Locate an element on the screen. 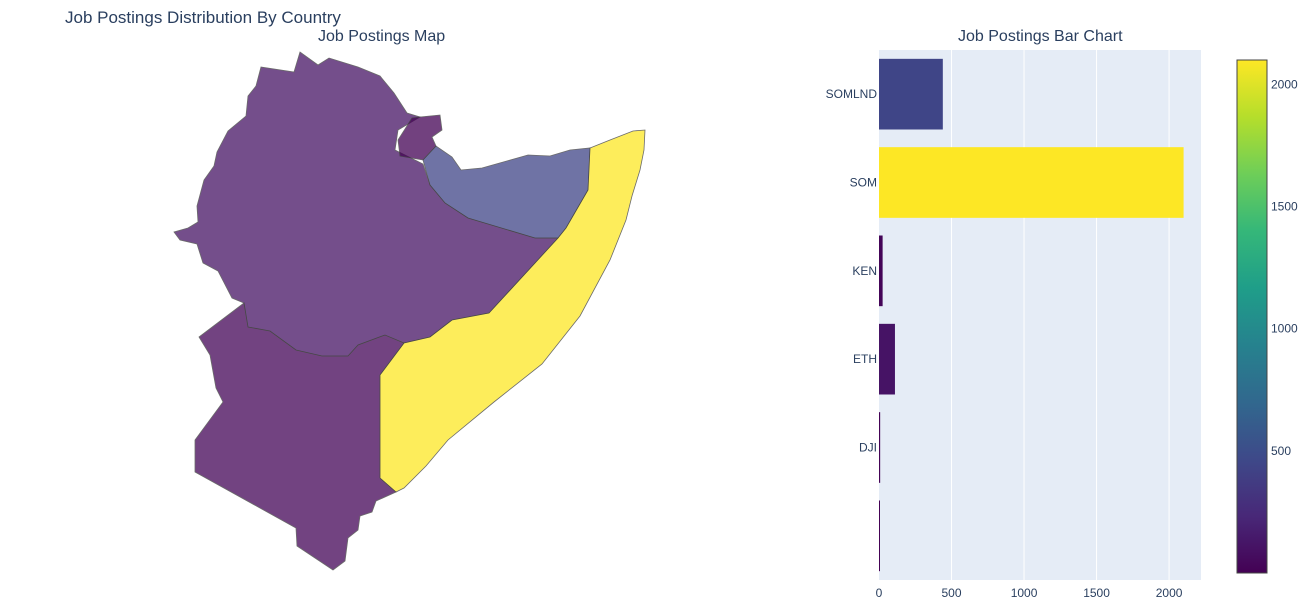 This screenshot has width=1305, height=600. colorbar-tick-label: 2000 is located at coordinates (1284, 84).